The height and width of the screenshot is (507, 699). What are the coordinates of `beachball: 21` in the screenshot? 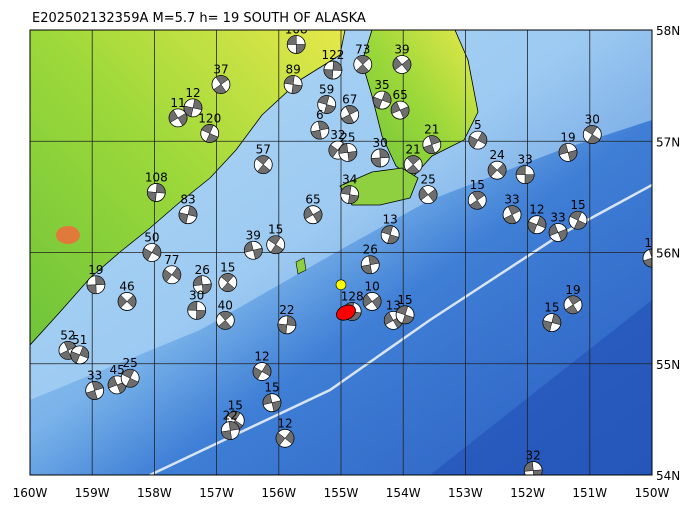 It's located at (432, 138).